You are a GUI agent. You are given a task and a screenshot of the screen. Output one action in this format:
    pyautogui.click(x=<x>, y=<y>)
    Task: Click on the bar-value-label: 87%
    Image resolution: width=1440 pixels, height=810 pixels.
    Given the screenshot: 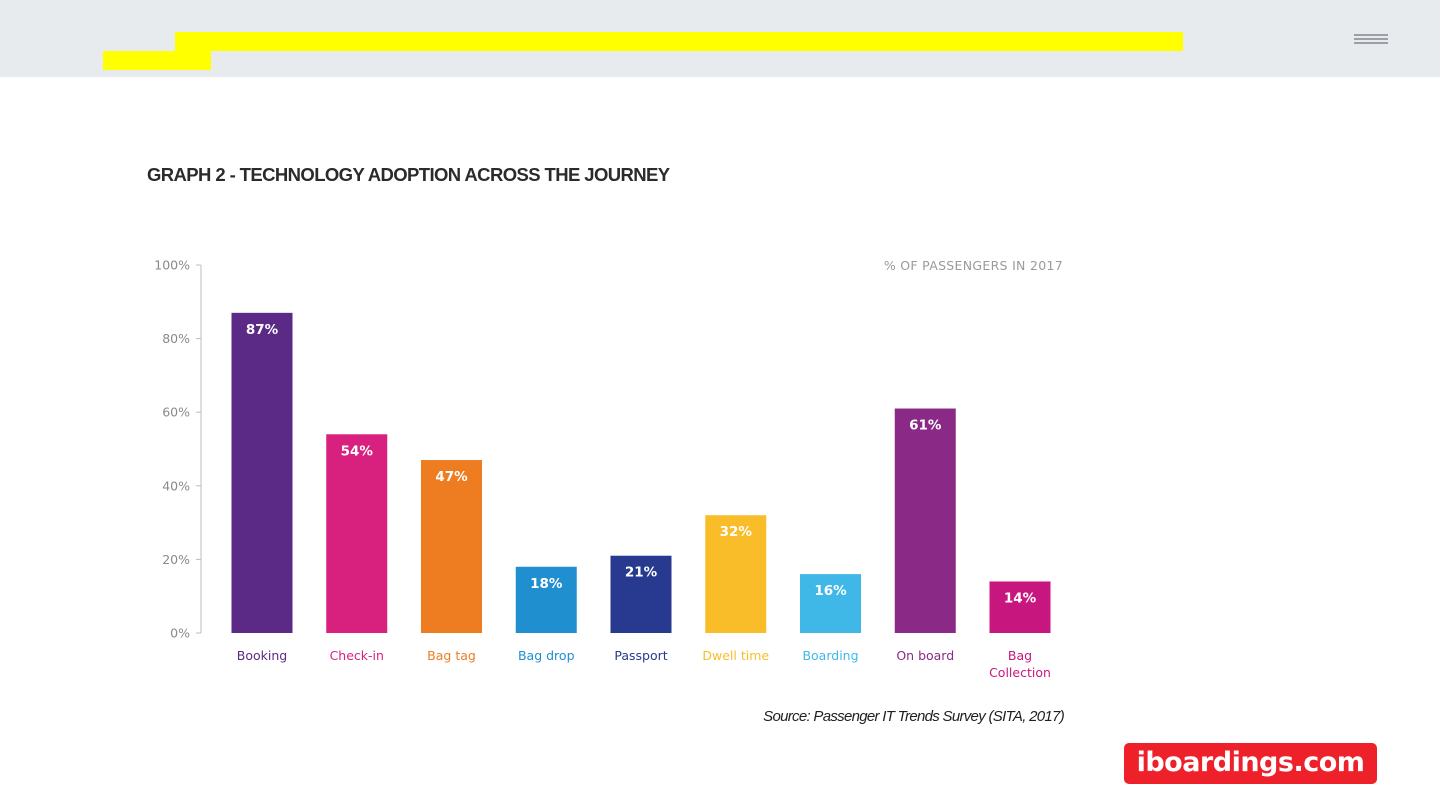 What is the action you would take?
    pyautogui.click(x=262, y=330)
    